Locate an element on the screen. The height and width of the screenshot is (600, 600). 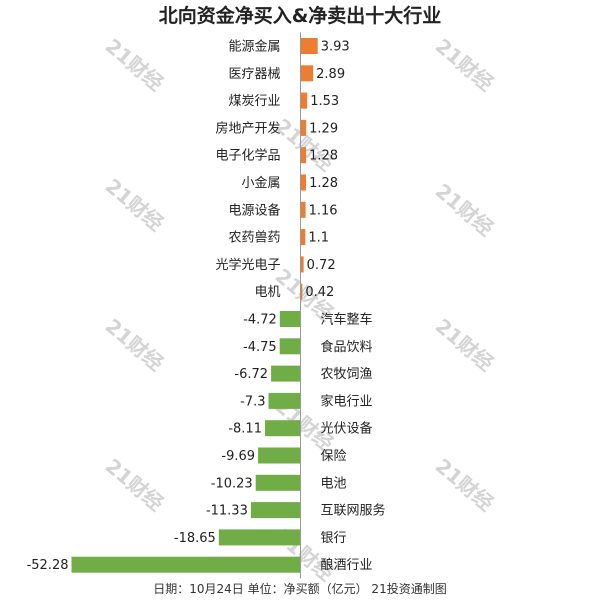
bar-酿酒行业 is located at coordinates (186, 564).